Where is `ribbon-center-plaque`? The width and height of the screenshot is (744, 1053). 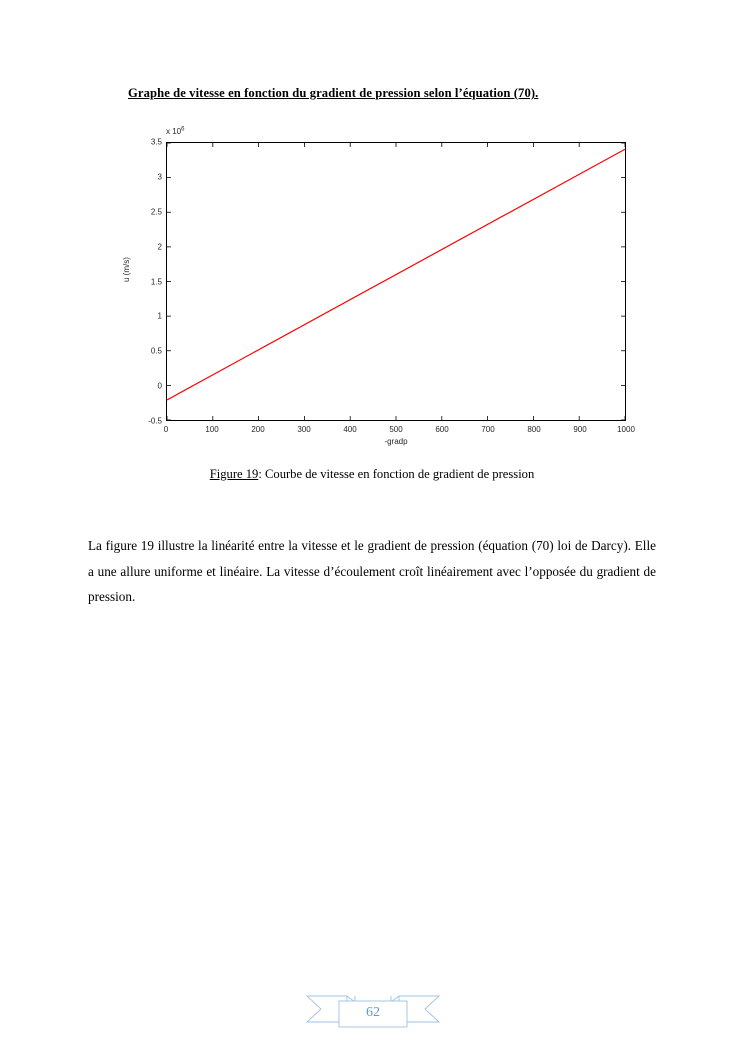 ribbon-center-plaque is located at coordinates (373, 1014).